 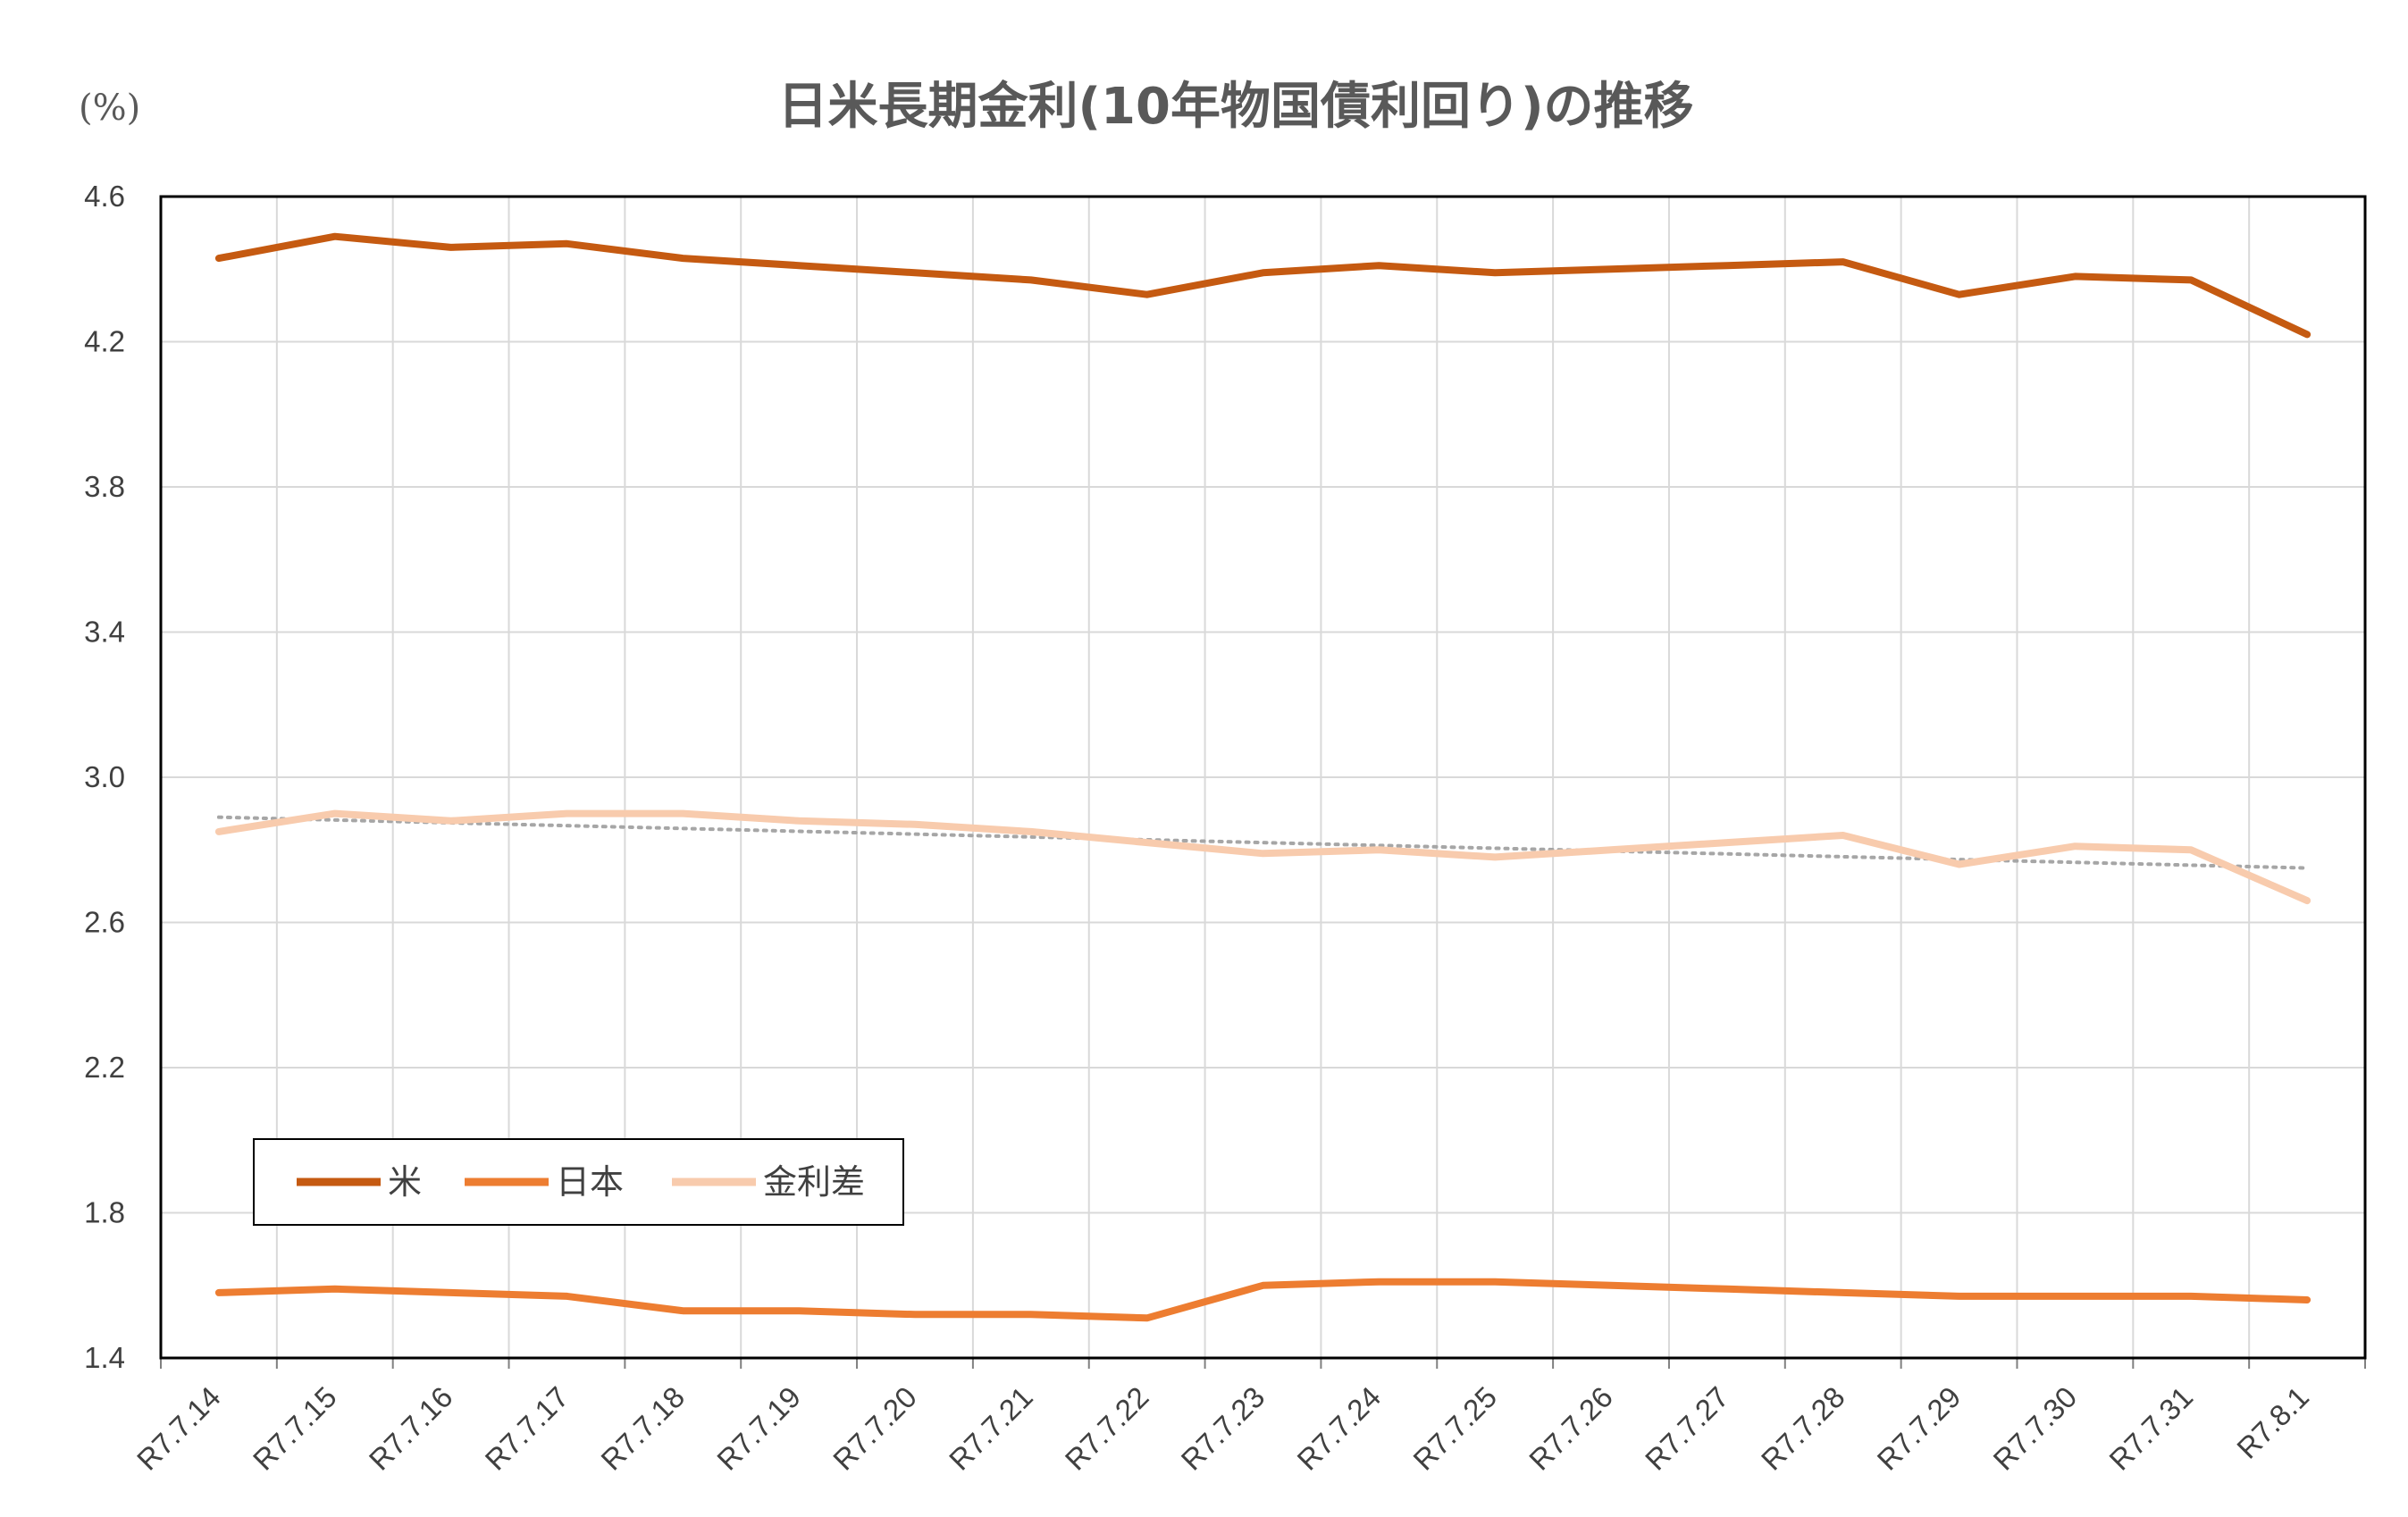 What do you see at coordinates (814, 1182) in the screenshot?
I see `legend-label-spread: 金利差` at bounding box center [814, 1182].